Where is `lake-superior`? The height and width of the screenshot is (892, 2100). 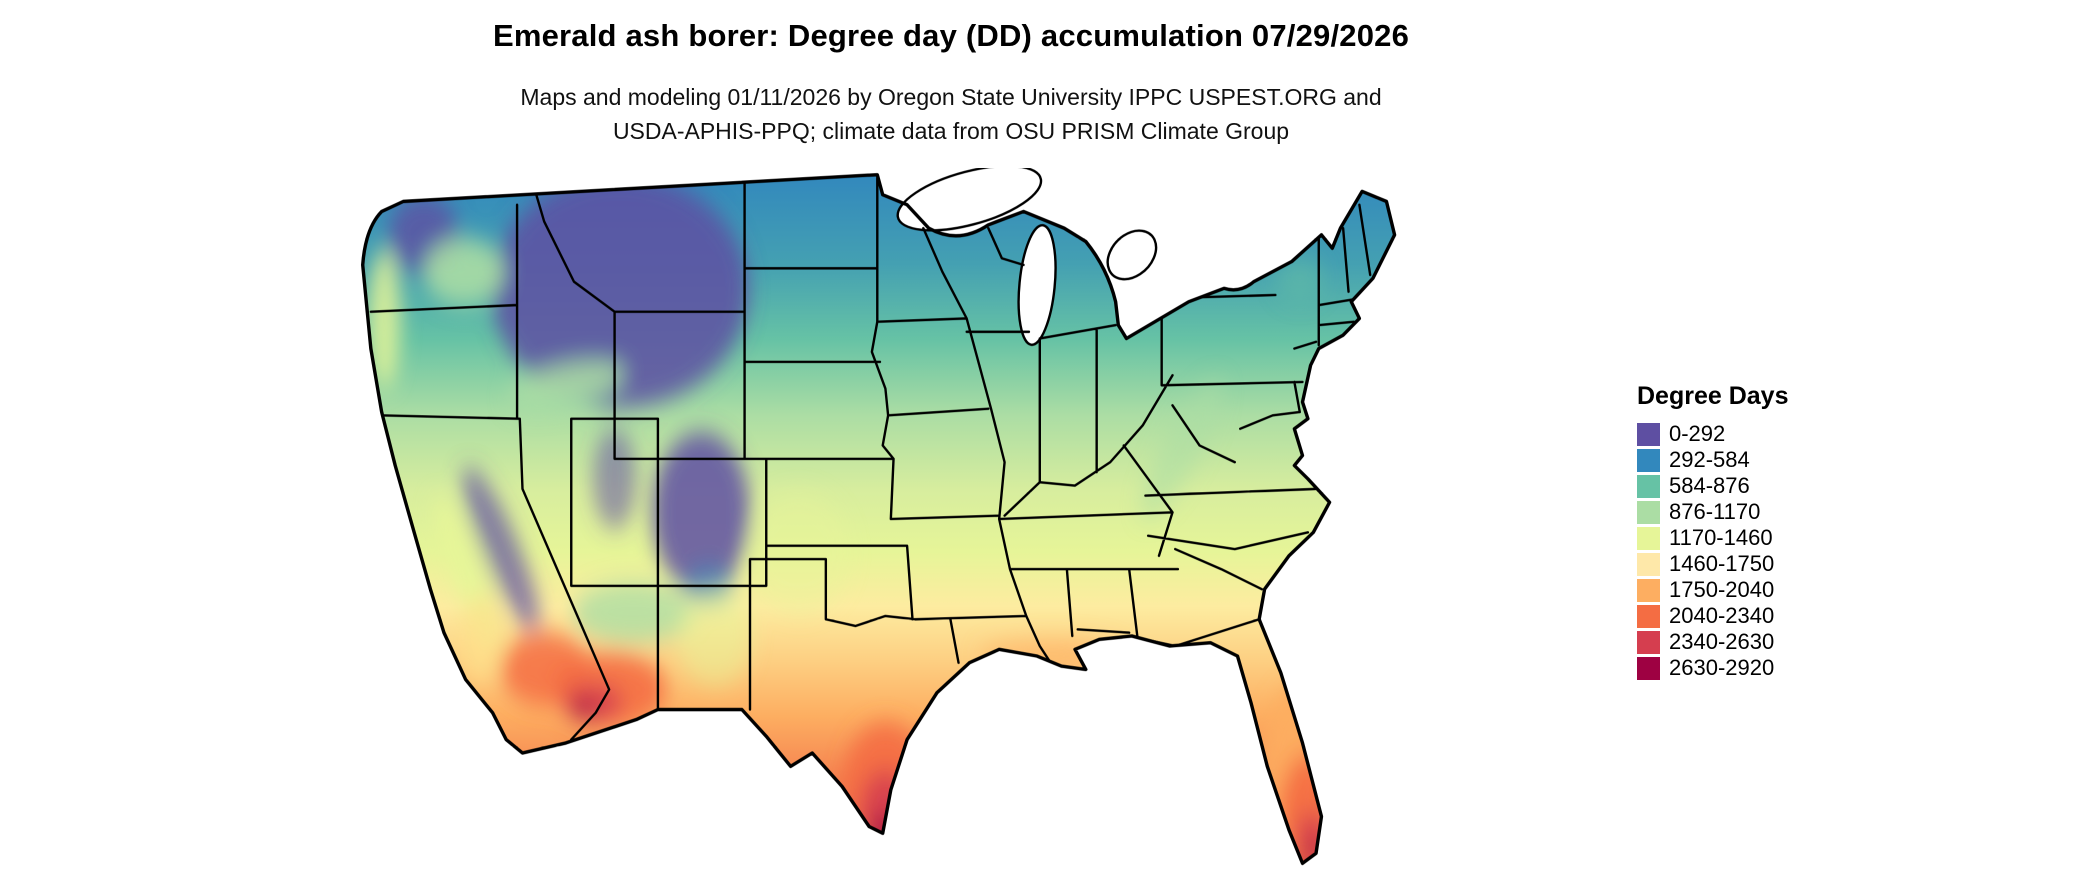 lake-superior is located at coordinates (969, 205).